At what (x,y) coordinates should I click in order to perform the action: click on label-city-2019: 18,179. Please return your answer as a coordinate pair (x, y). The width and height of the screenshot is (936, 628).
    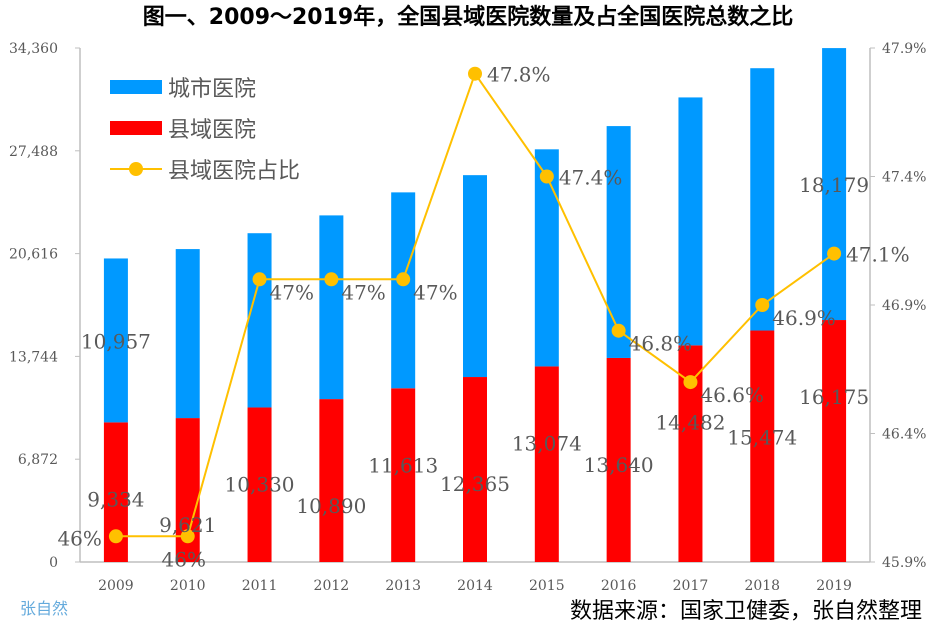
    Looking at the image, I should click on (834, 185).